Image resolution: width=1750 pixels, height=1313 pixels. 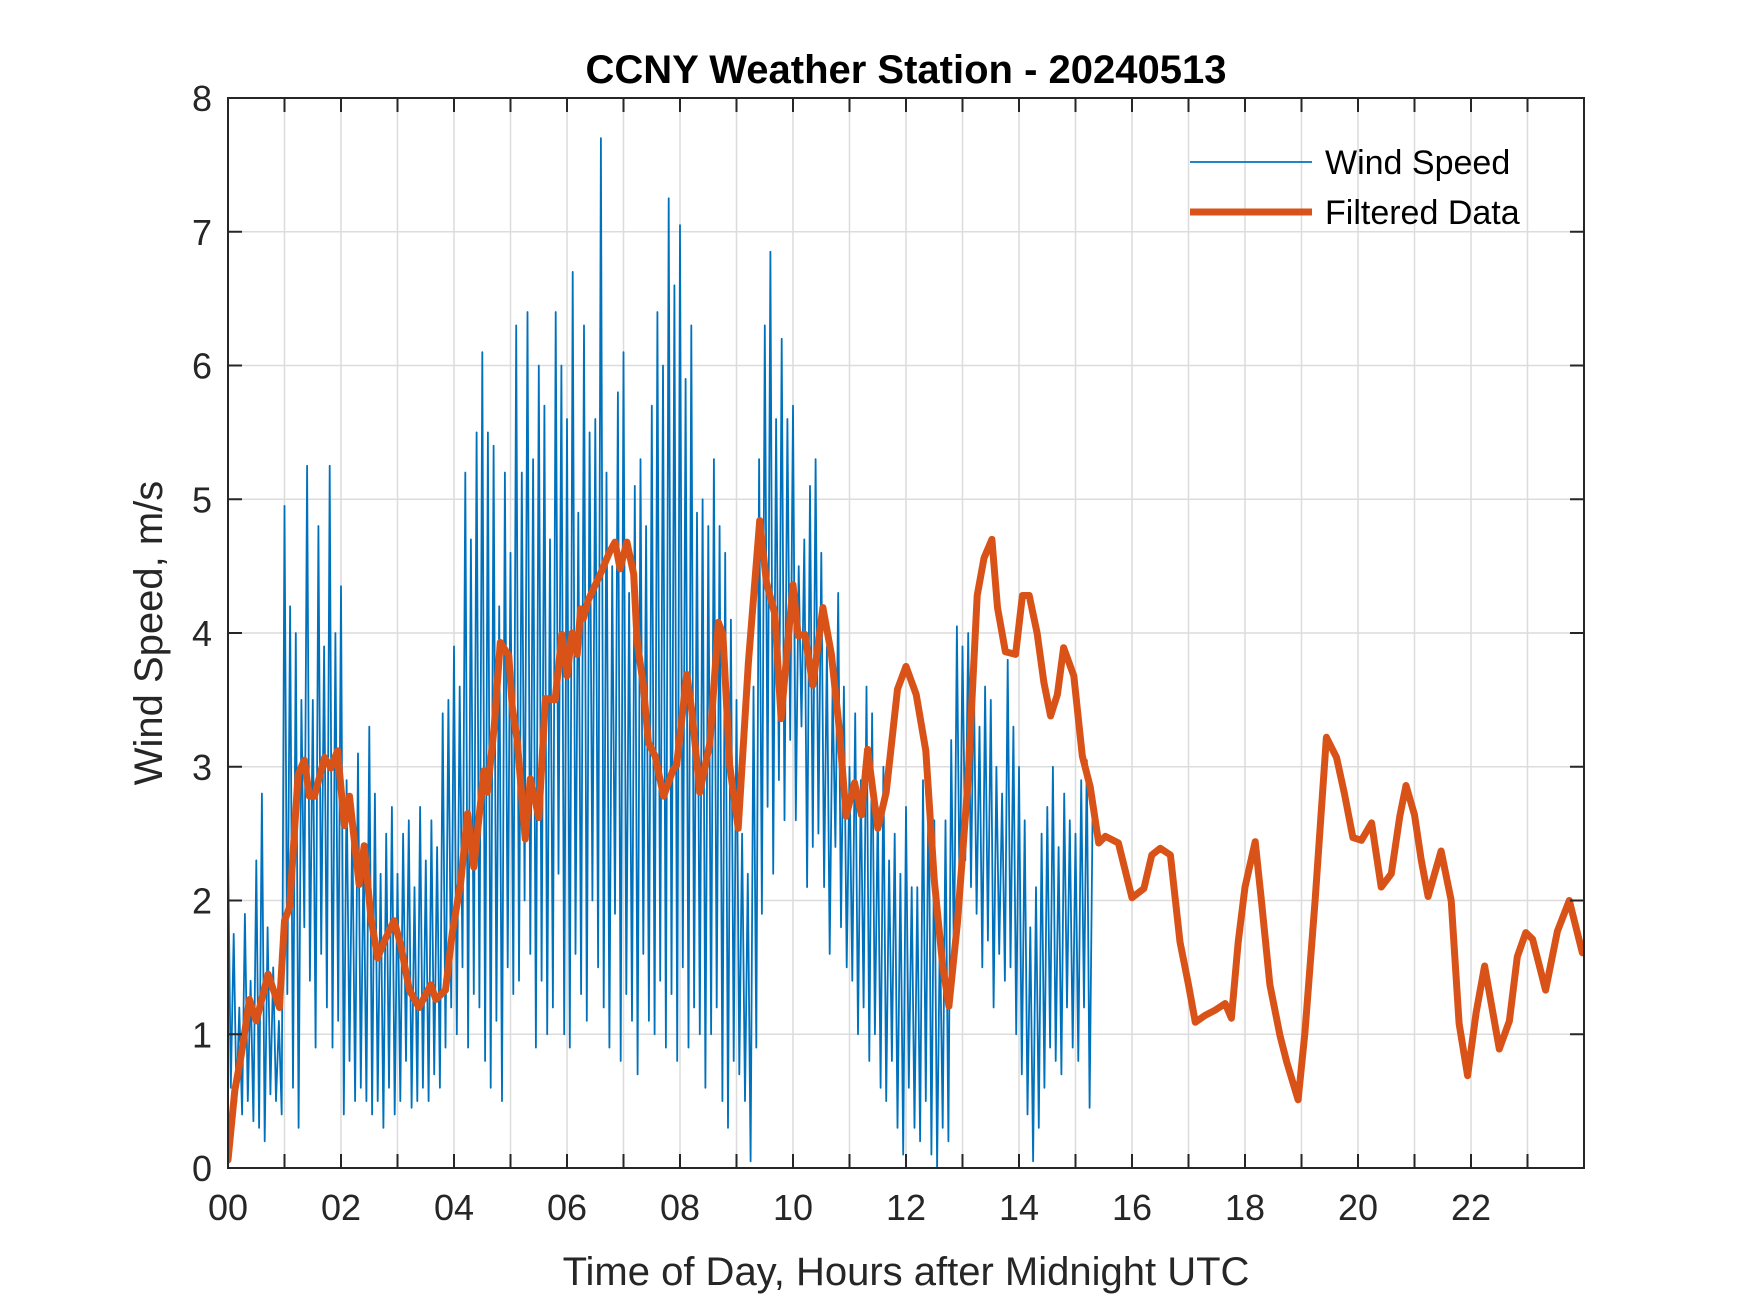 What do you see at coordinates (202, 767) in the screenshot?
I see `y-tick-label: 3` at bounding box center [202, 767].